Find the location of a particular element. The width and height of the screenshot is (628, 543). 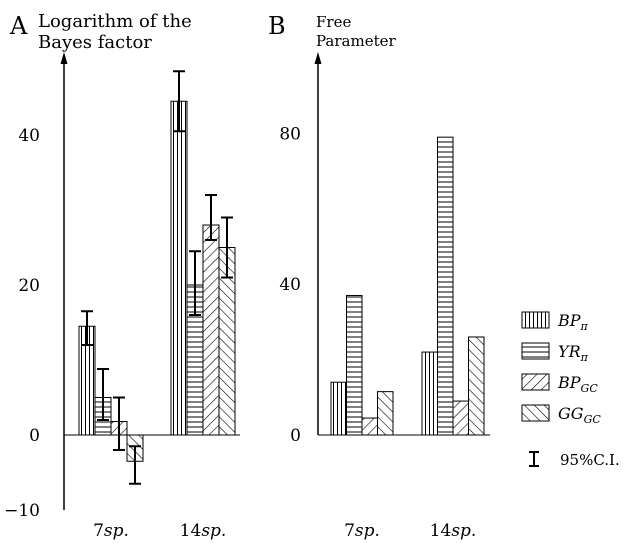

panel-a-bar-bpgc-14sp is located at coordinates (211, 330).